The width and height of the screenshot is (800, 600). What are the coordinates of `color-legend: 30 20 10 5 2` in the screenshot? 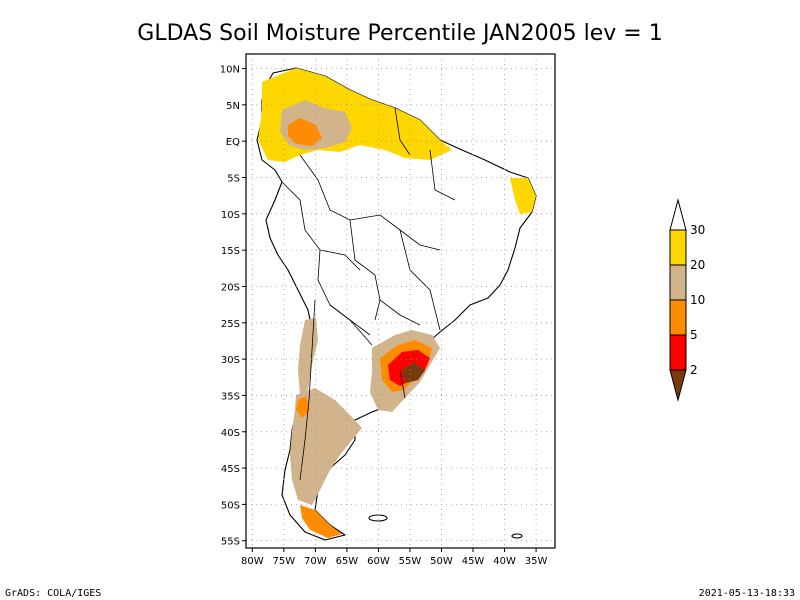 It's located at (687, 300).